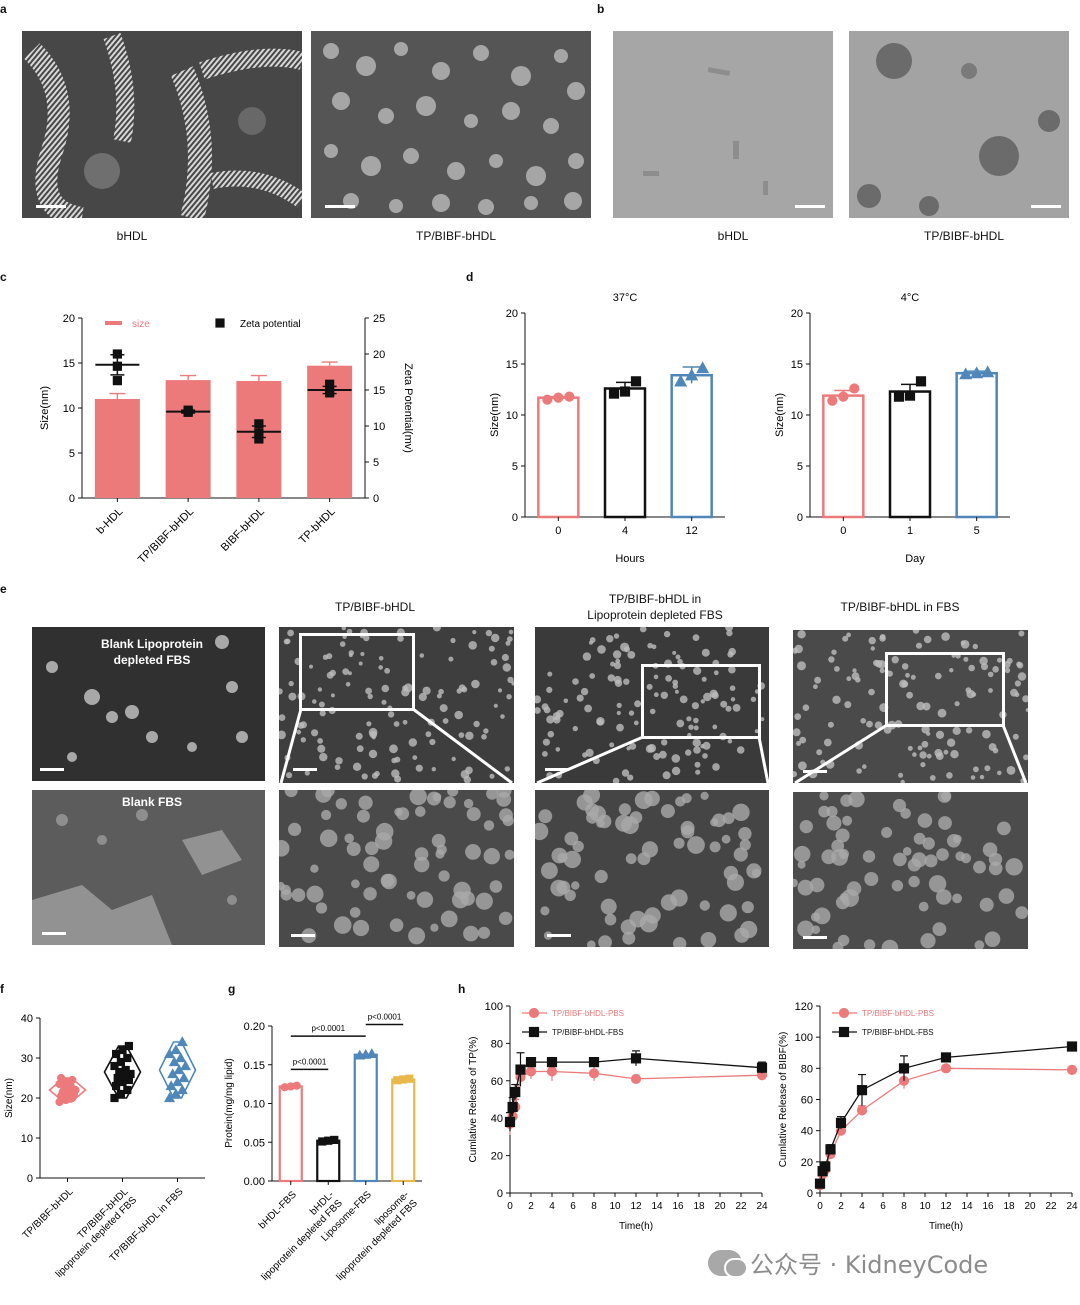 The image size is (1080, 1305). I want to click on x-axis-label: Hours, so click(630, 559).